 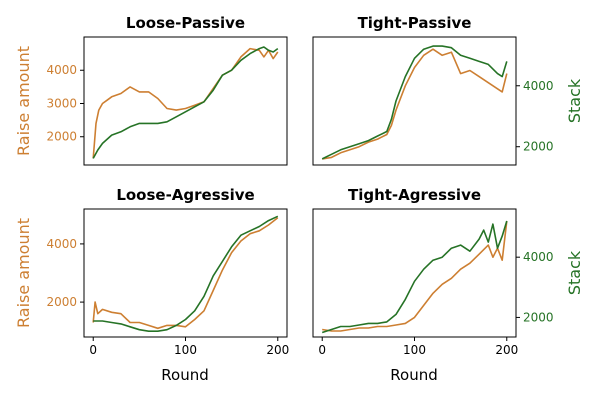 What do you see at coordinates (184, 375) in the screenshot?
I see `xlabel-bottom-left: Round` at bounding box center [184, 375].